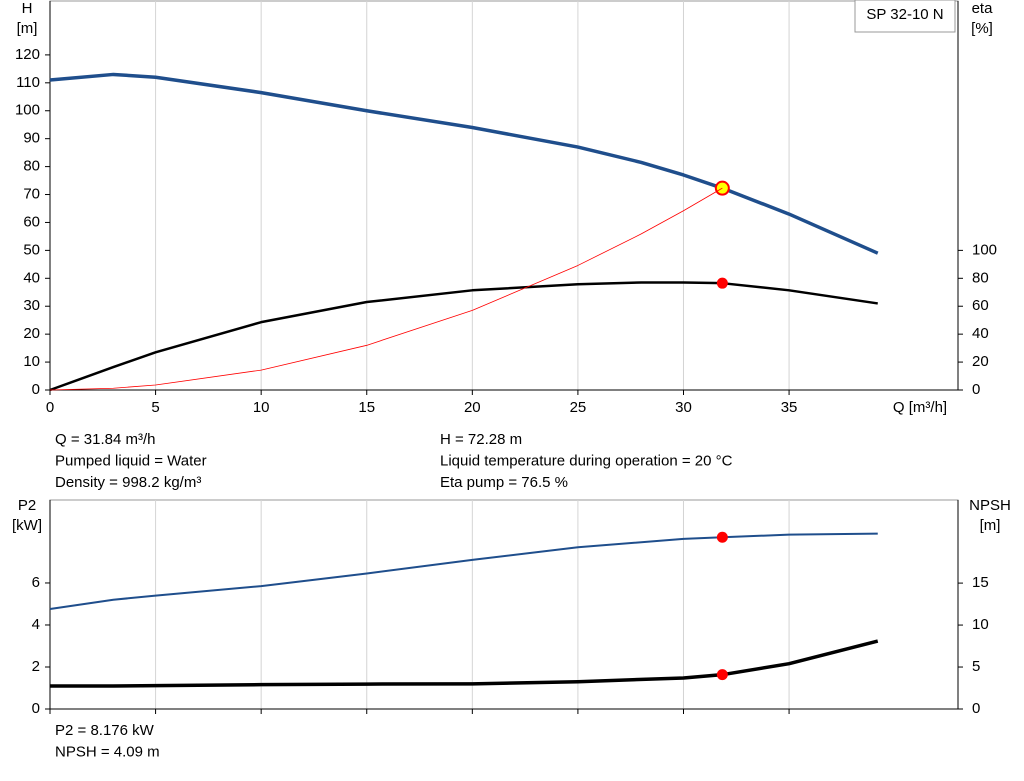 The image size is (1024, 781). Describe the element at coordinates (31, 333) in the screenshot. I see `y-tick-label: 20` at that location.